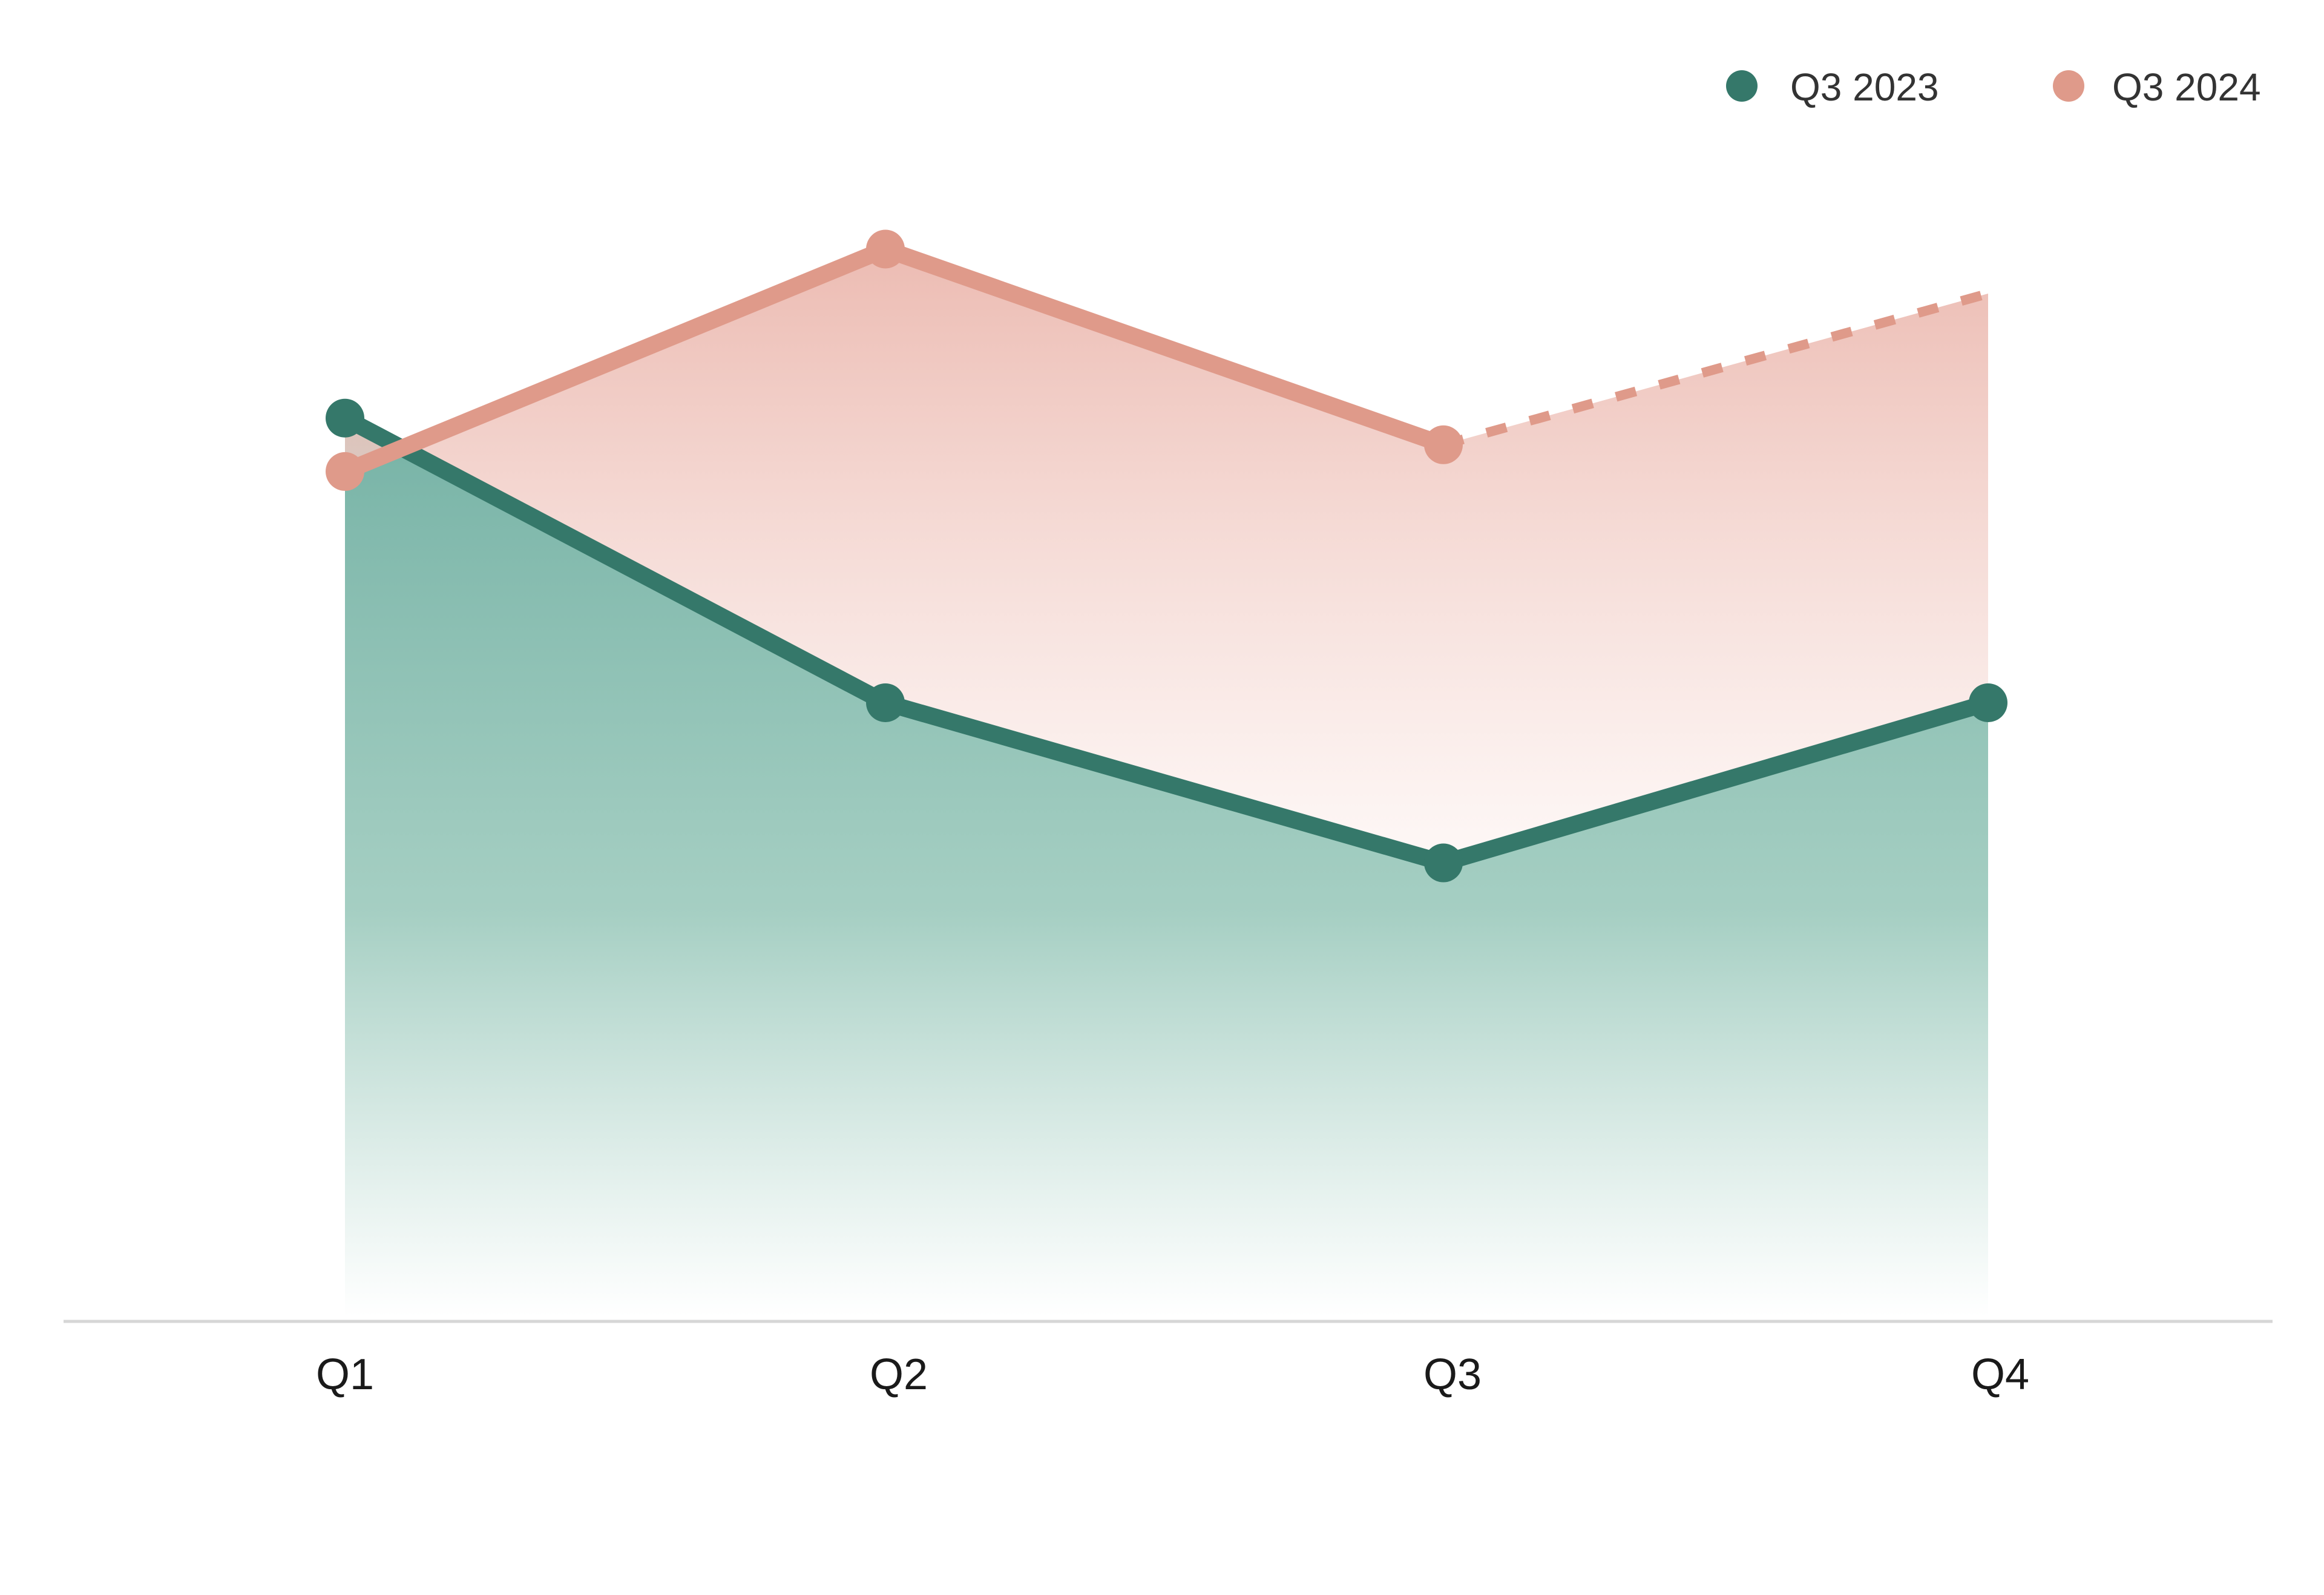 This screenshot has height=1595, width=2324. Describe the element at coordinates (886, 703) in the screenshot. I see `point-q3-2023-q2` at that location.